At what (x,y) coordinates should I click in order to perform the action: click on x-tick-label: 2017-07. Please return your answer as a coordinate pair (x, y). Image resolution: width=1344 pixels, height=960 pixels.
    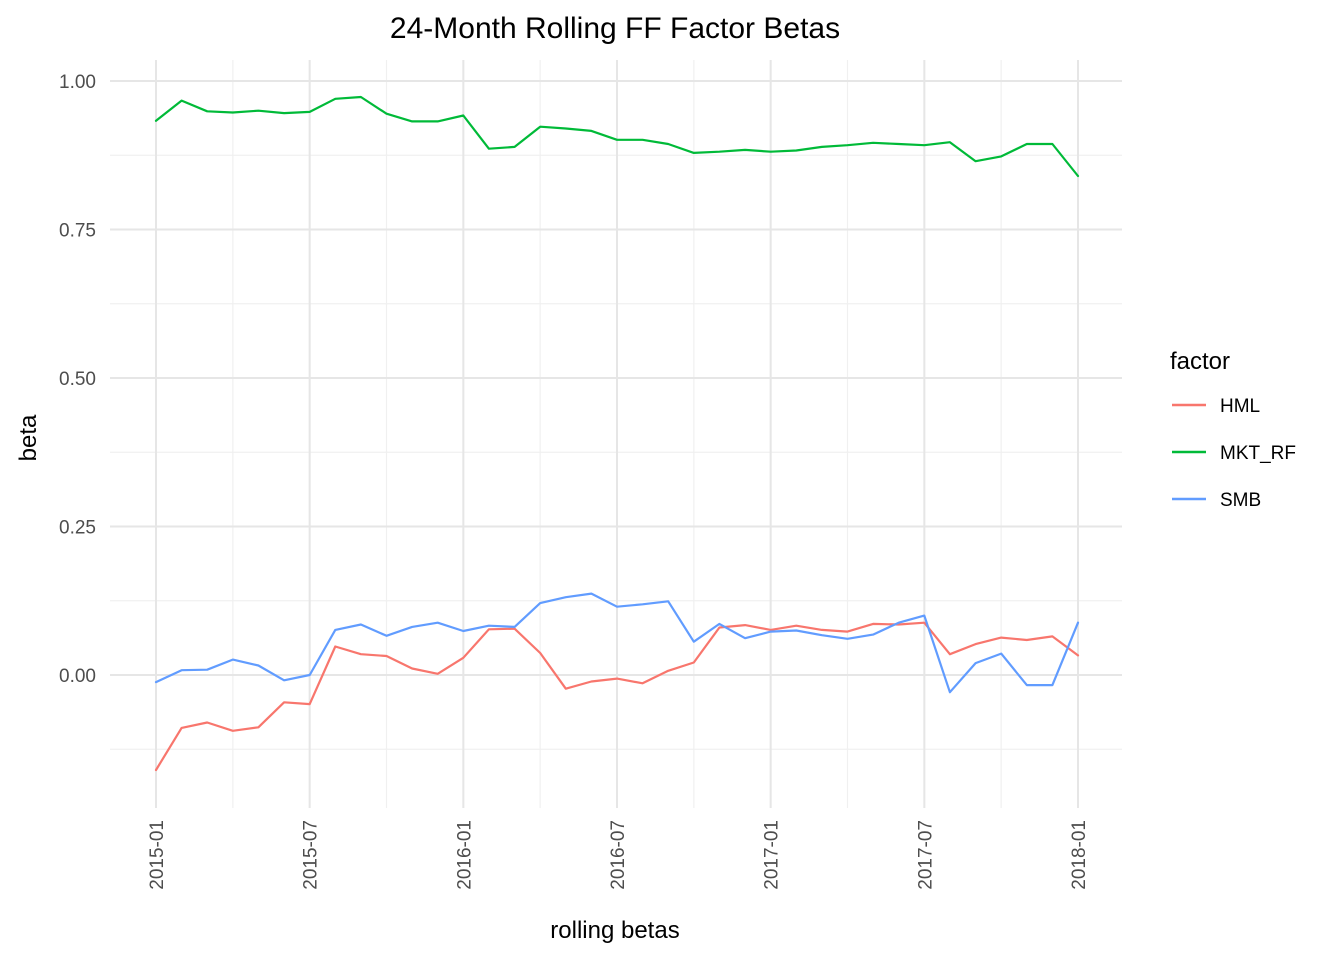
    Looking at the image, I should click on (925, 855).